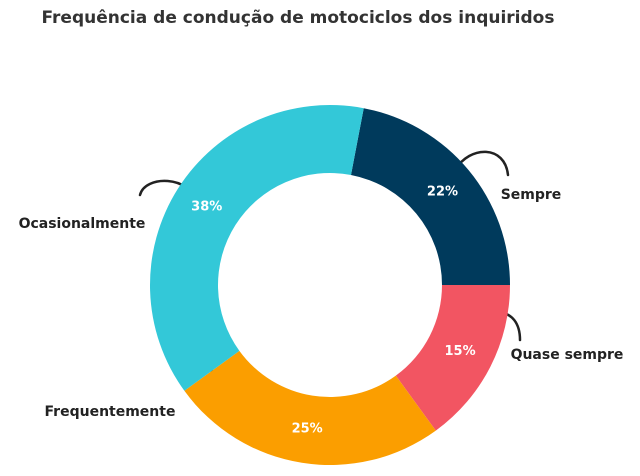 The width and height of the screenshot is (640, 476). Describe the element at coordinates (307, 429) in the screenshot. I see `value-label: 25%` at that location.